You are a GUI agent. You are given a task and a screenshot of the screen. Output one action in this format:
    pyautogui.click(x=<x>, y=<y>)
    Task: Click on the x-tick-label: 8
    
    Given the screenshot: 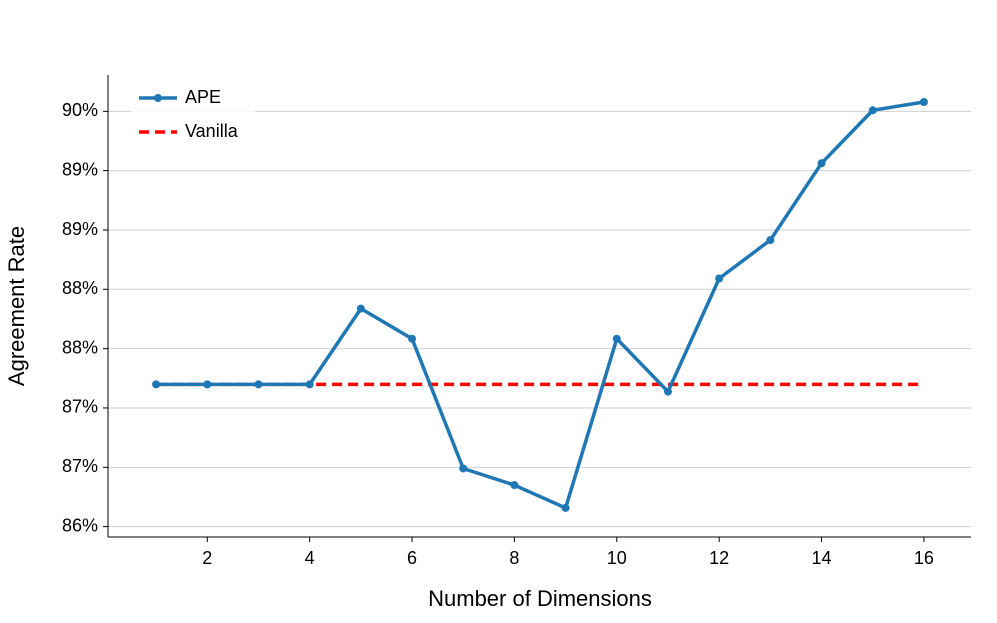 What is the action you would take?
    pyautogui.click(x=514, y=558)
    